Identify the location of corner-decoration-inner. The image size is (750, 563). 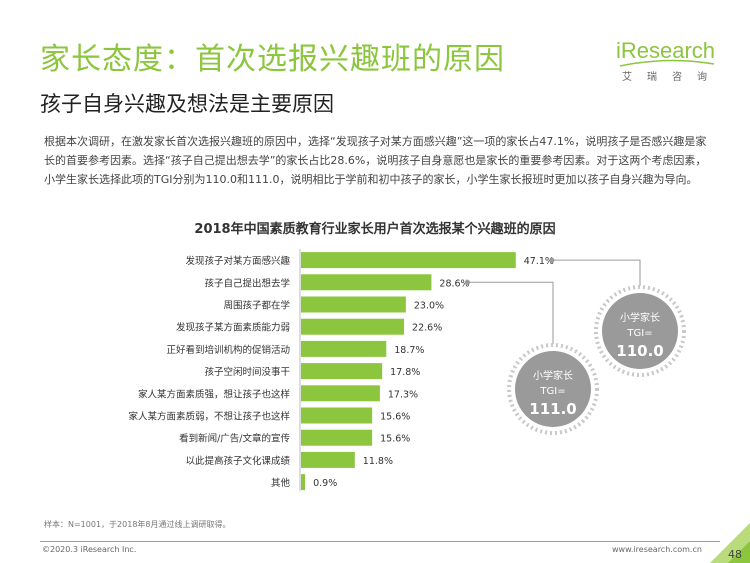
(739, 552).